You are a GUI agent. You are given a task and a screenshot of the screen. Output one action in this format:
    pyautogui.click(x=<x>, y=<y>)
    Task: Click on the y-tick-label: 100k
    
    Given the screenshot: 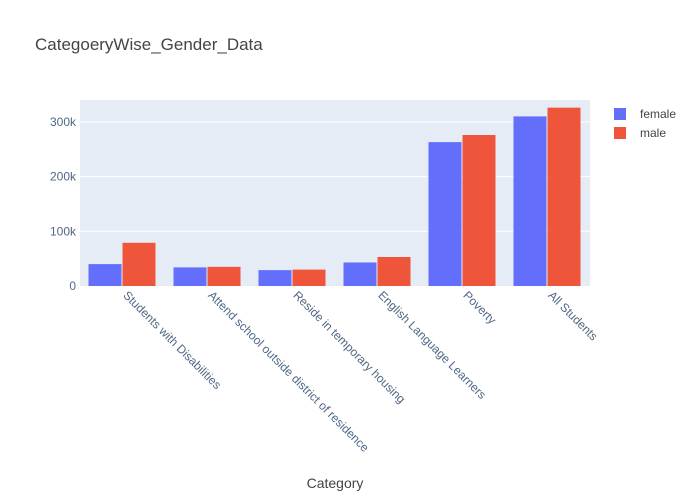 What is the action you would take?
    pyautogui.click(x=63, y=231)
    